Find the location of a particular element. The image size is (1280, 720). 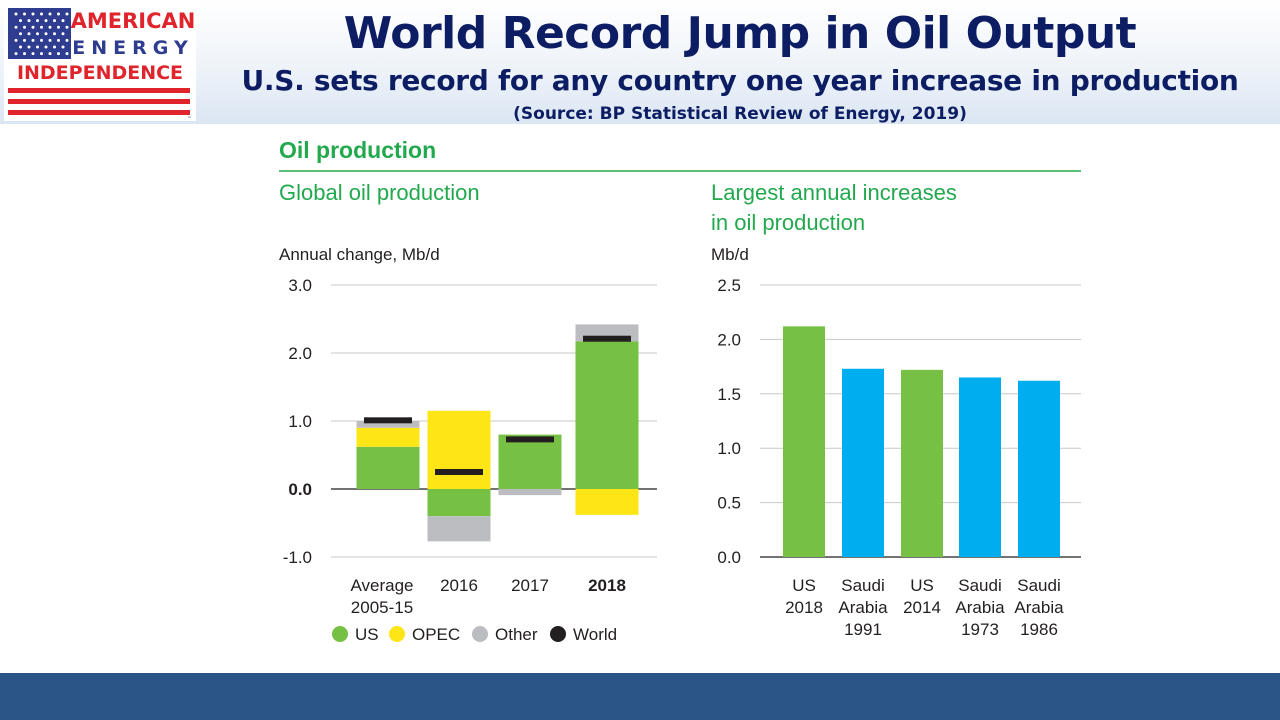

logo-line-1: AMERICAN is located at coordinates (133, 21).